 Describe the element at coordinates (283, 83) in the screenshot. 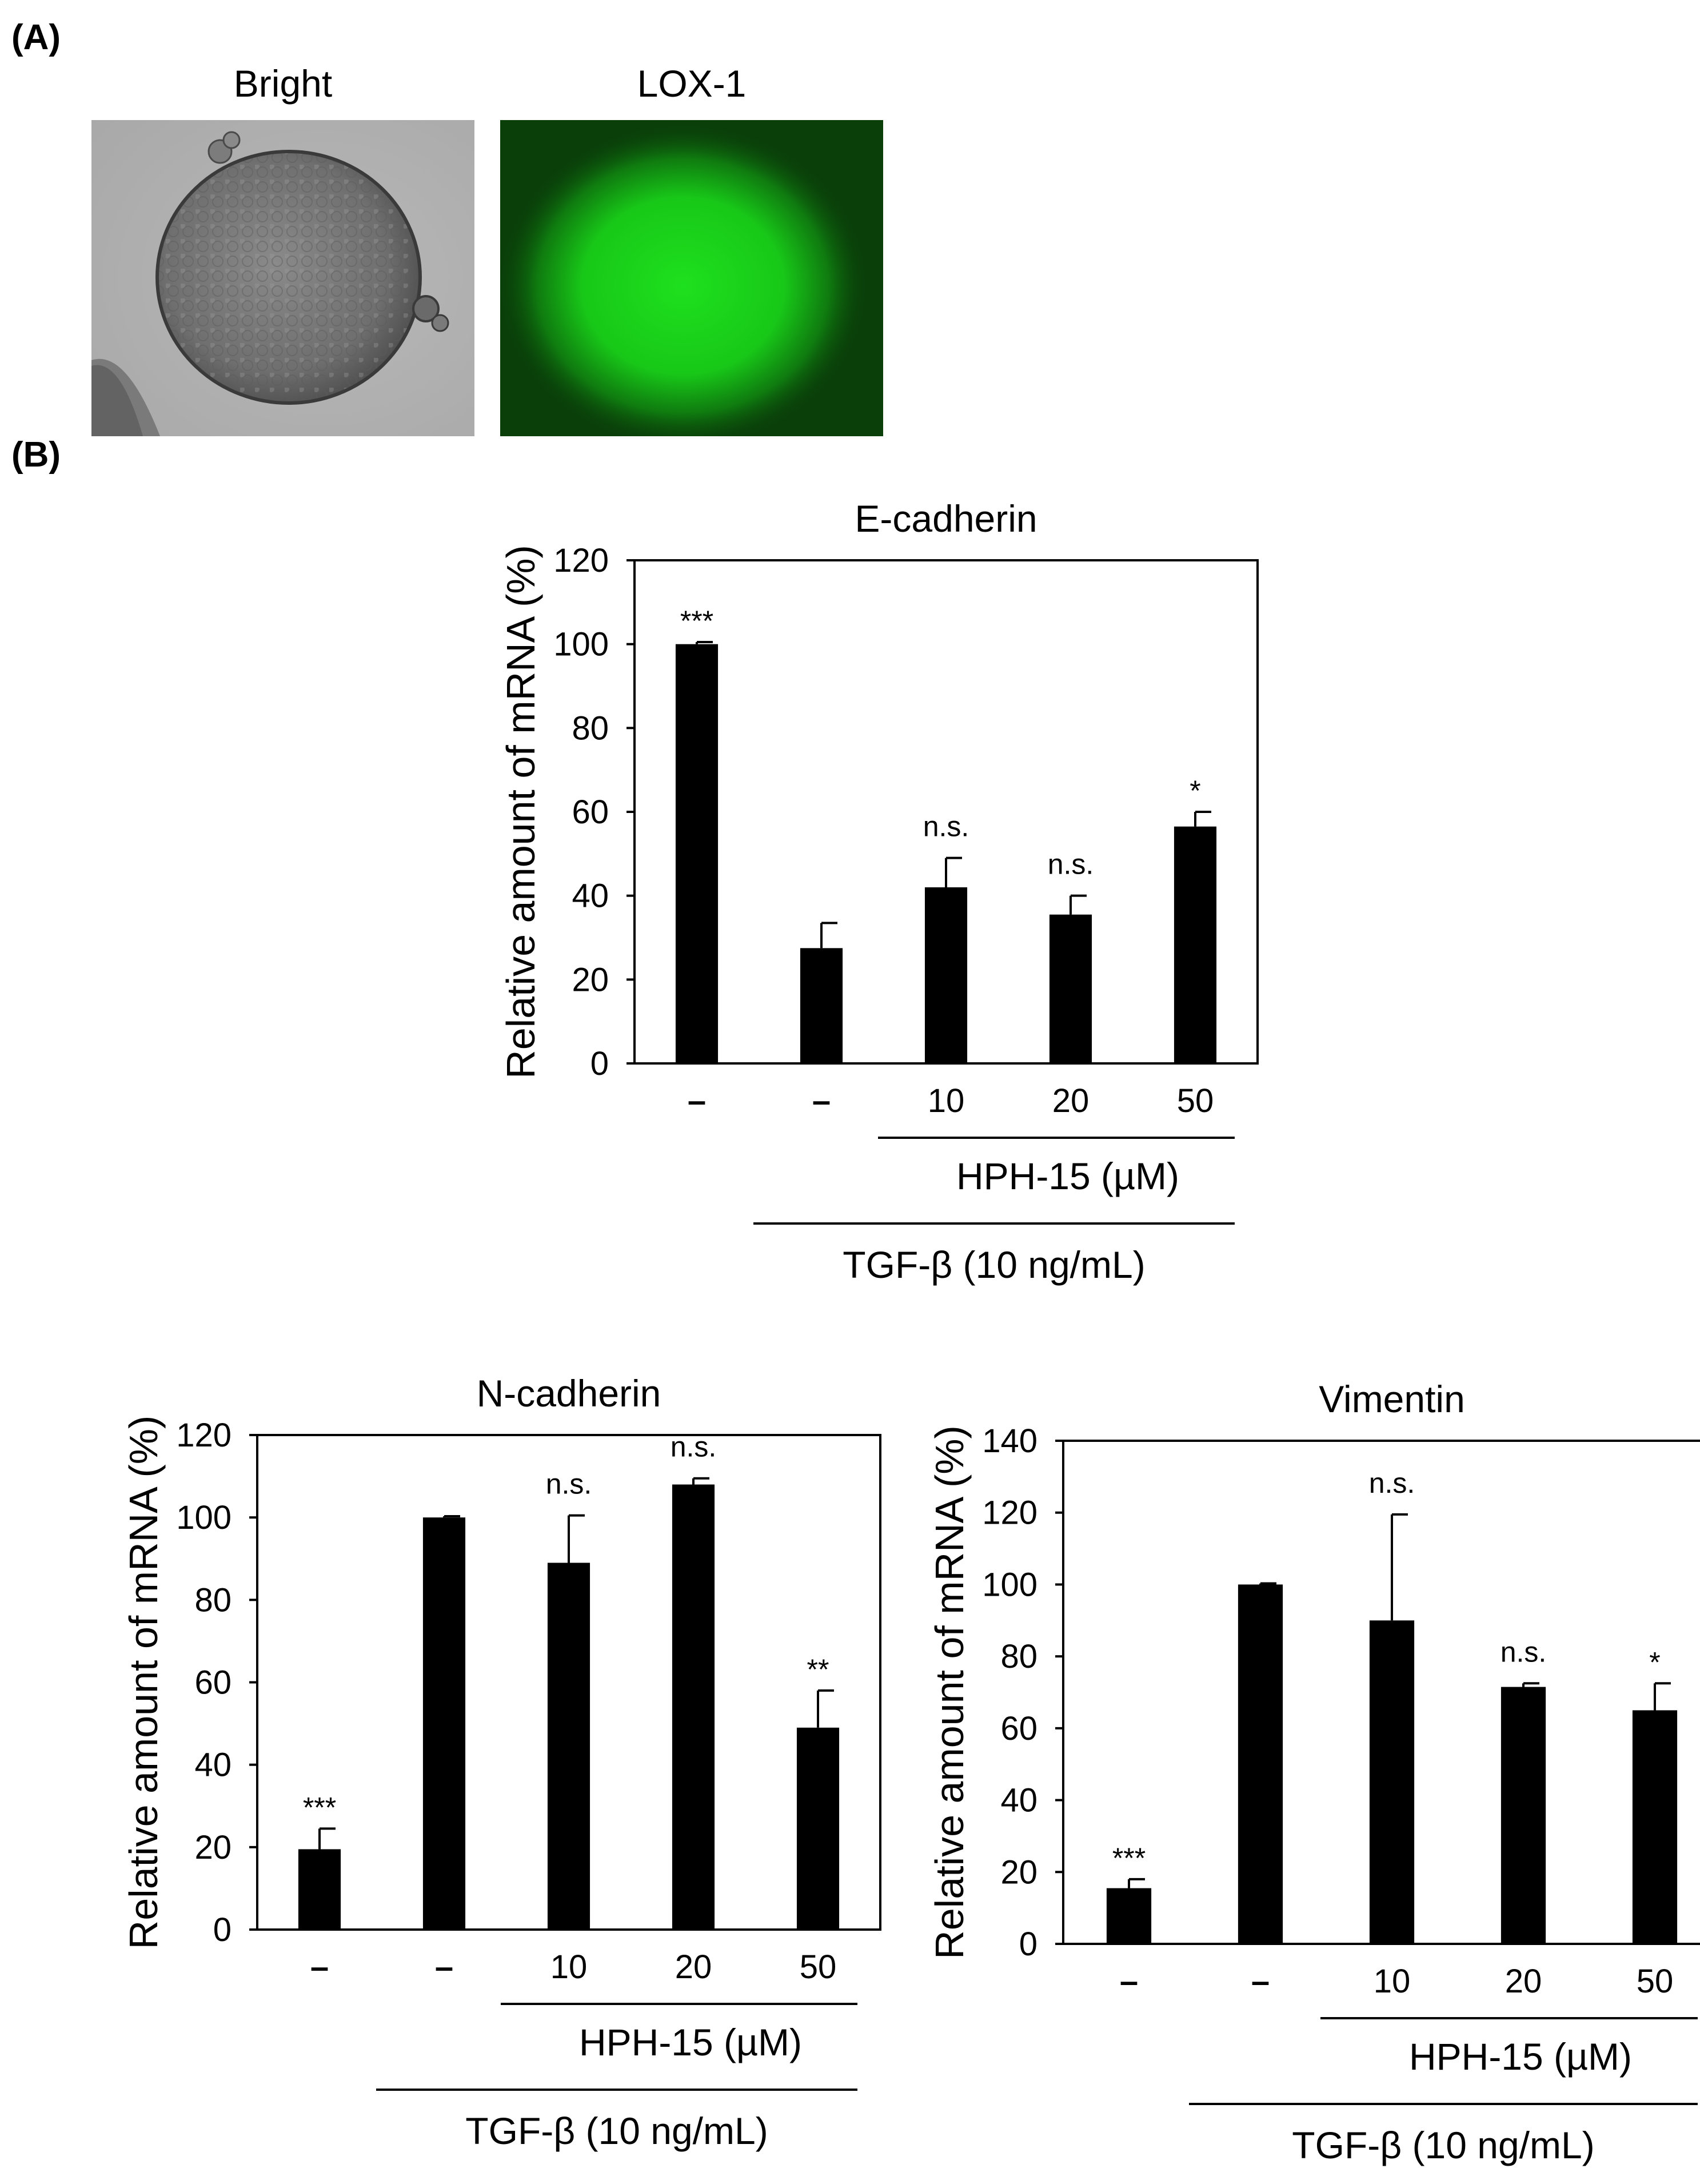

I see `bright-image-title: Bright` at that location.